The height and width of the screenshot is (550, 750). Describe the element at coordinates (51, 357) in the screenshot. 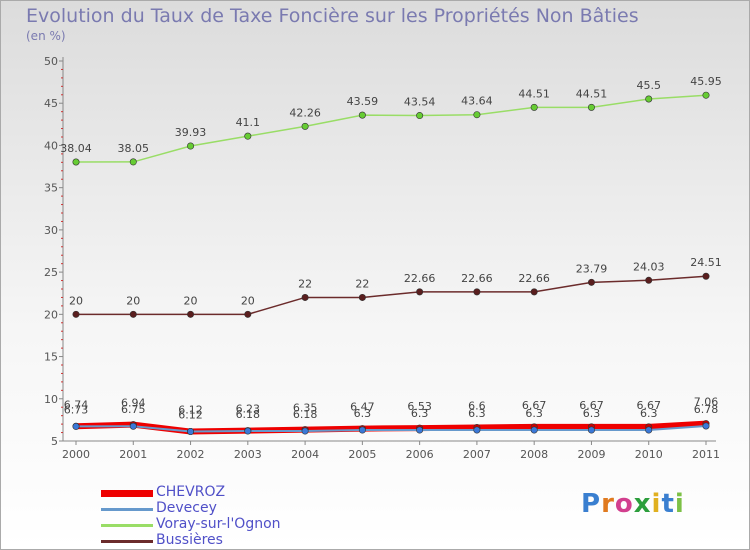

I see `y-tick-label: 15` at that location.